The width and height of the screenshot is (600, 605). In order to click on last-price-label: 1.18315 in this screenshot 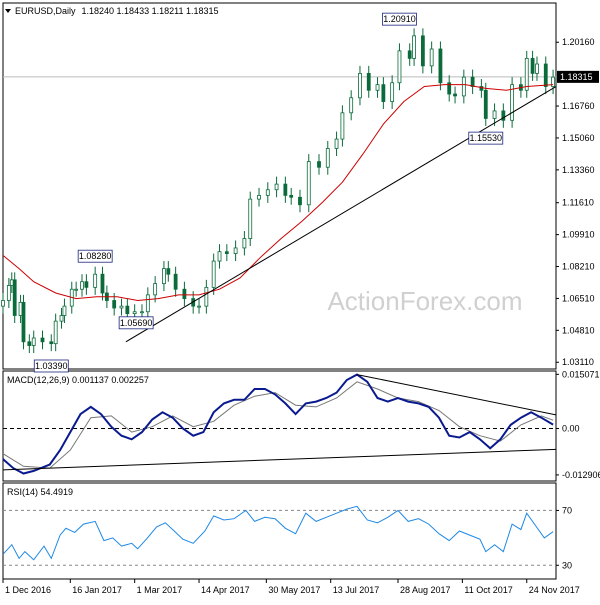, I will do `click(576, 77)`.